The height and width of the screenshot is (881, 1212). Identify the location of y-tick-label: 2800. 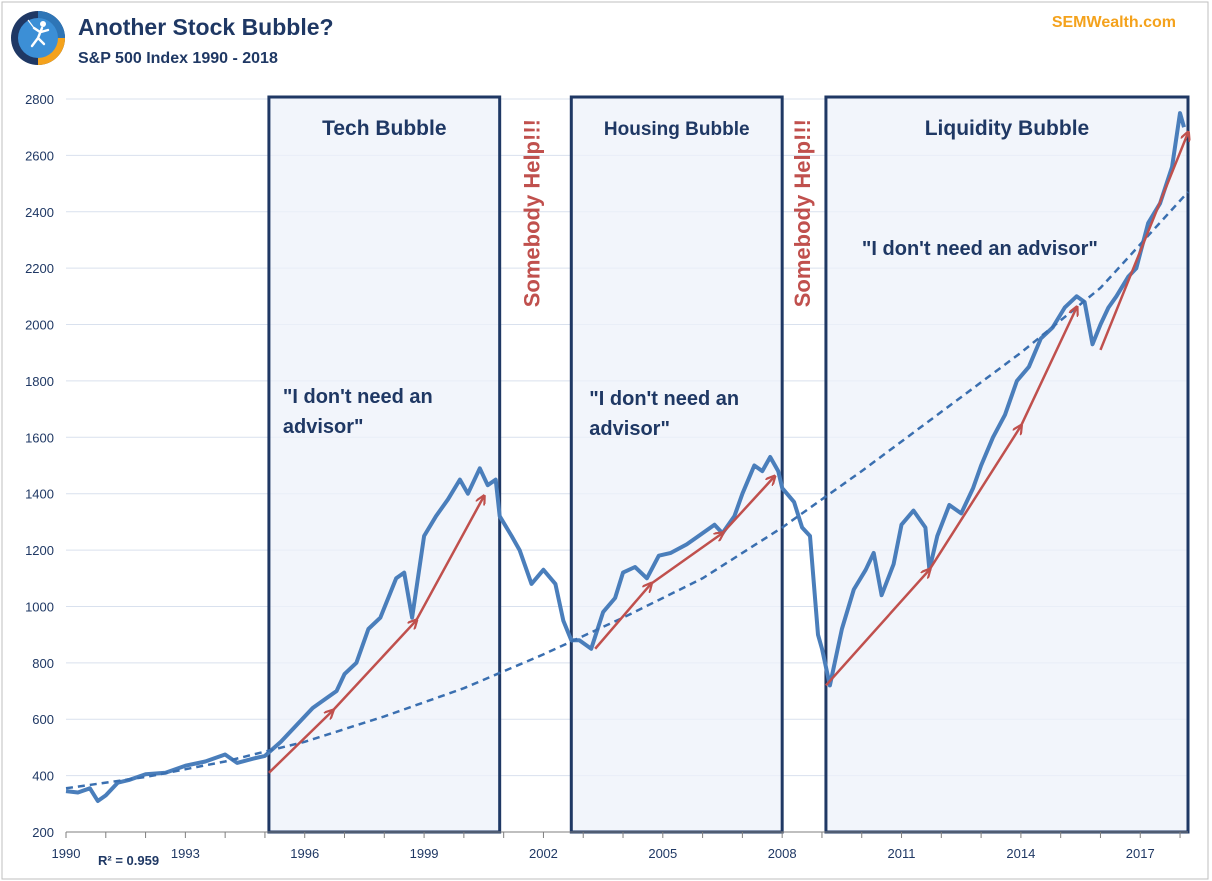
(39, 99).